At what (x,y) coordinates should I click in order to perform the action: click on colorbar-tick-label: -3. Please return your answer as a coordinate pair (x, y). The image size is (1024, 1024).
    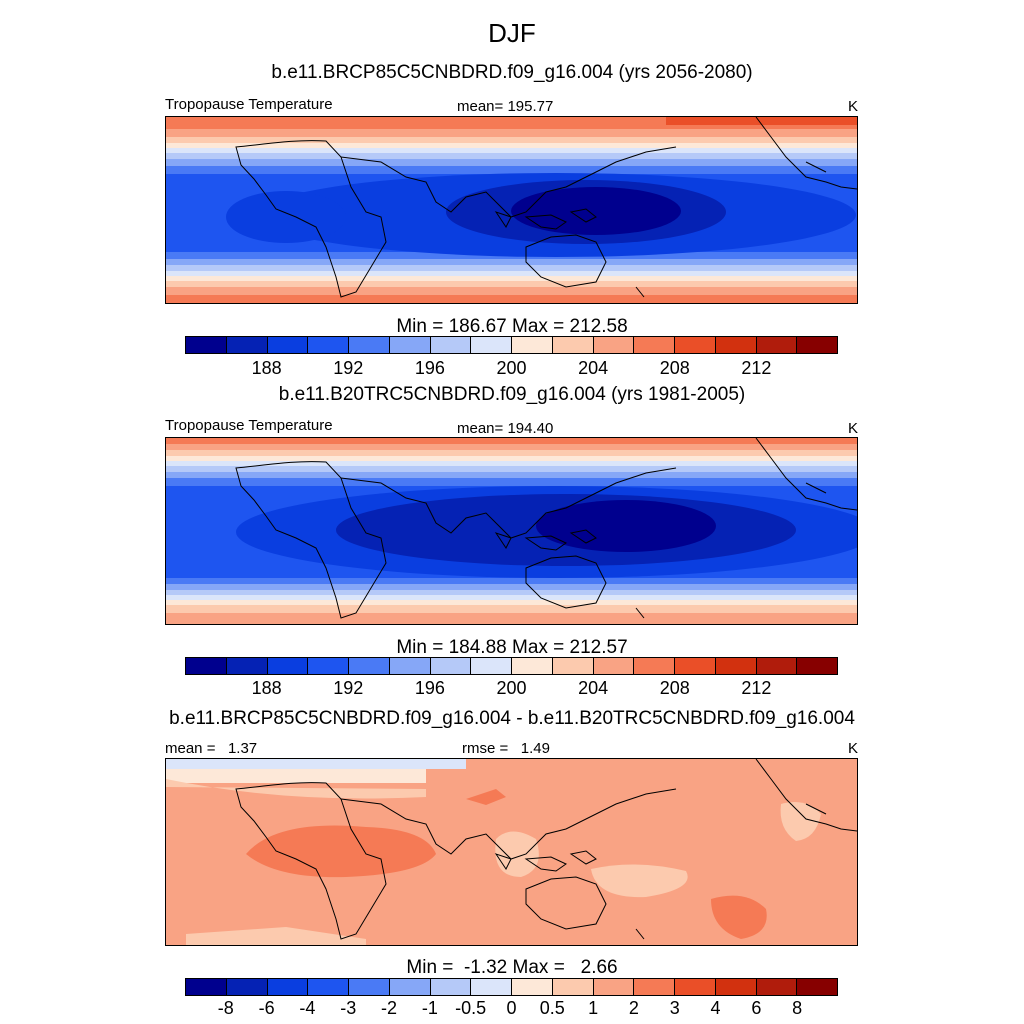
    Looking at the image, I should click on (348, 1008).